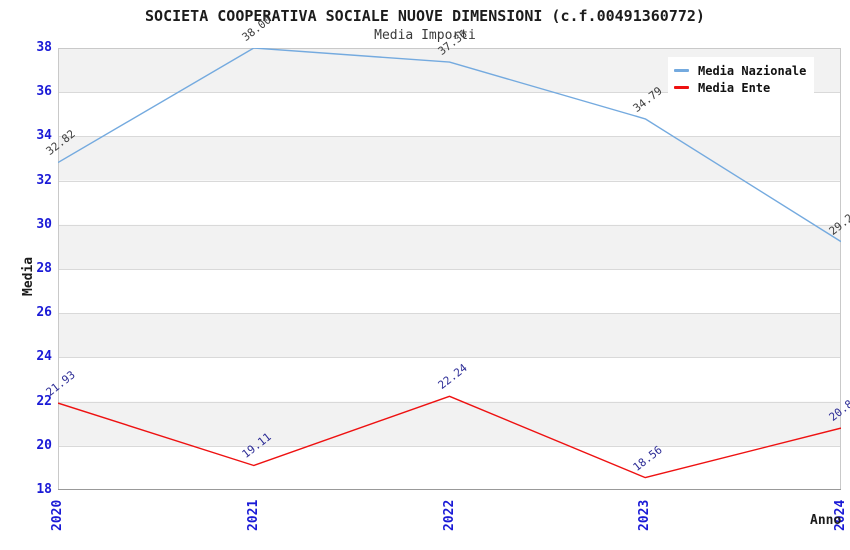  What do you see at coordinates (44, 401) in the screenshot?
I see `y-tick-label: 22` at bounding box center [44, 401].